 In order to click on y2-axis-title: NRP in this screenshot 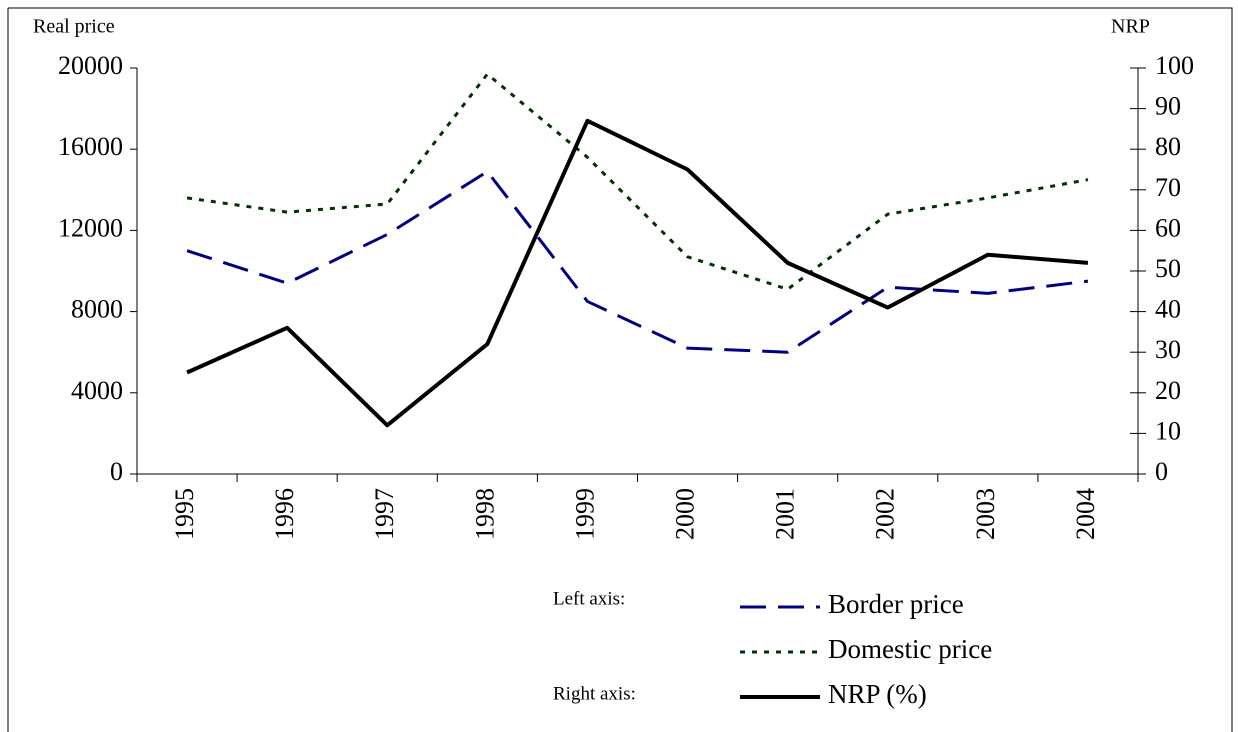, I will do `click(1130, 27)`.